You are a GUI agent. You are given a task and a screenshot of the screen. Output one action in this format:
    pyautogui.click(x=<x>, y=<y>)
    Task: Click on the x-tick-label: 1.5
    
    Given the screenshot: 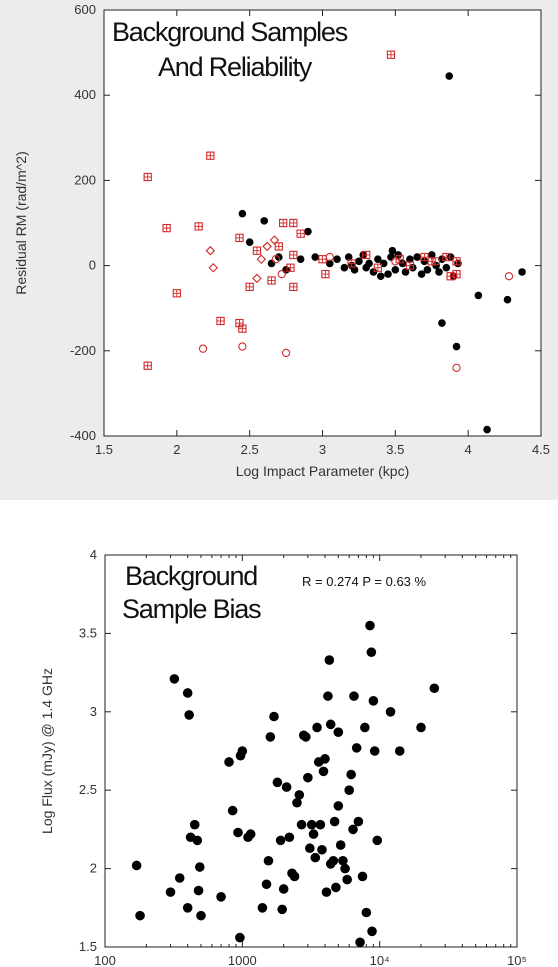 What is the action you would take?
    pyautogui.click(x=104, y=449)
    